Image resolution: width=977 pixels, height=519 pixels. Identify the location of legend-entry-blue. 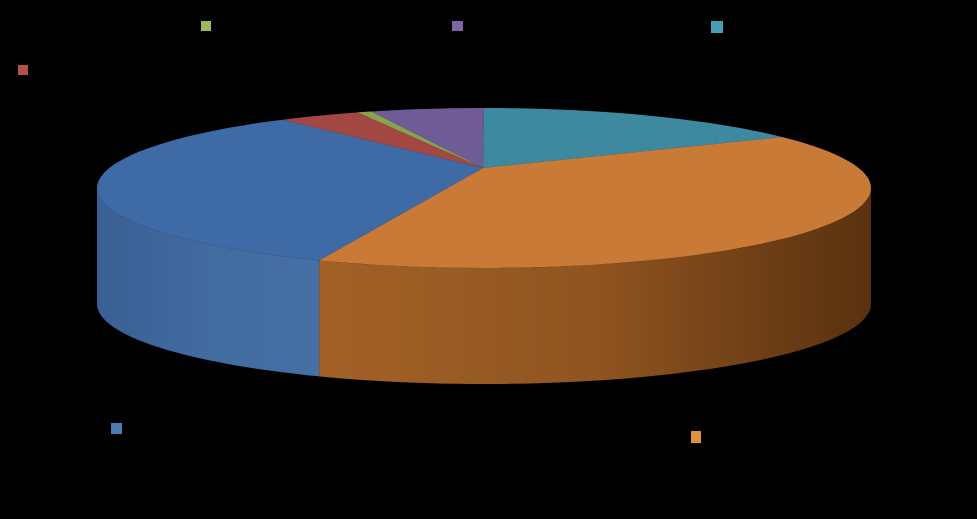
(119, 428).